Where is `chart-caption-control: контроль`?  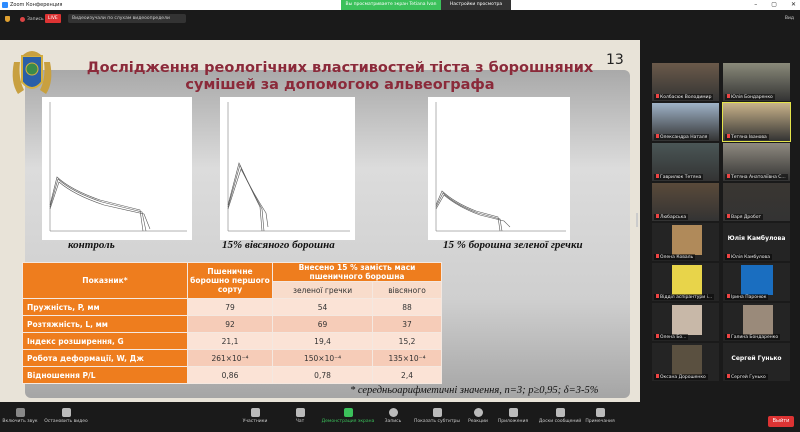 chart-caption-control: контроль is located at coordinates (91, 245).